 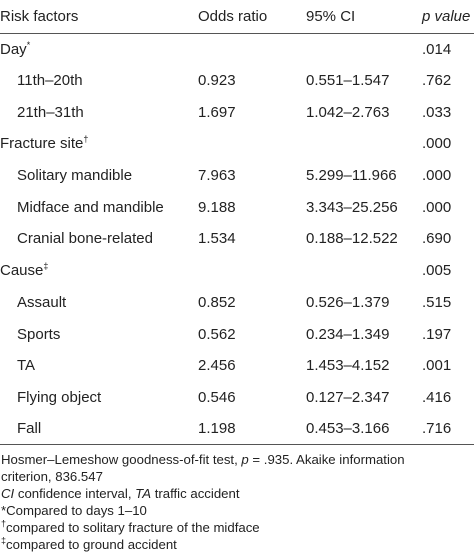 What do you see at coordinates (352, 207) in the screenshot?
I see `ci-cell: 3.343–25.256` at bounding box center [352, 207].